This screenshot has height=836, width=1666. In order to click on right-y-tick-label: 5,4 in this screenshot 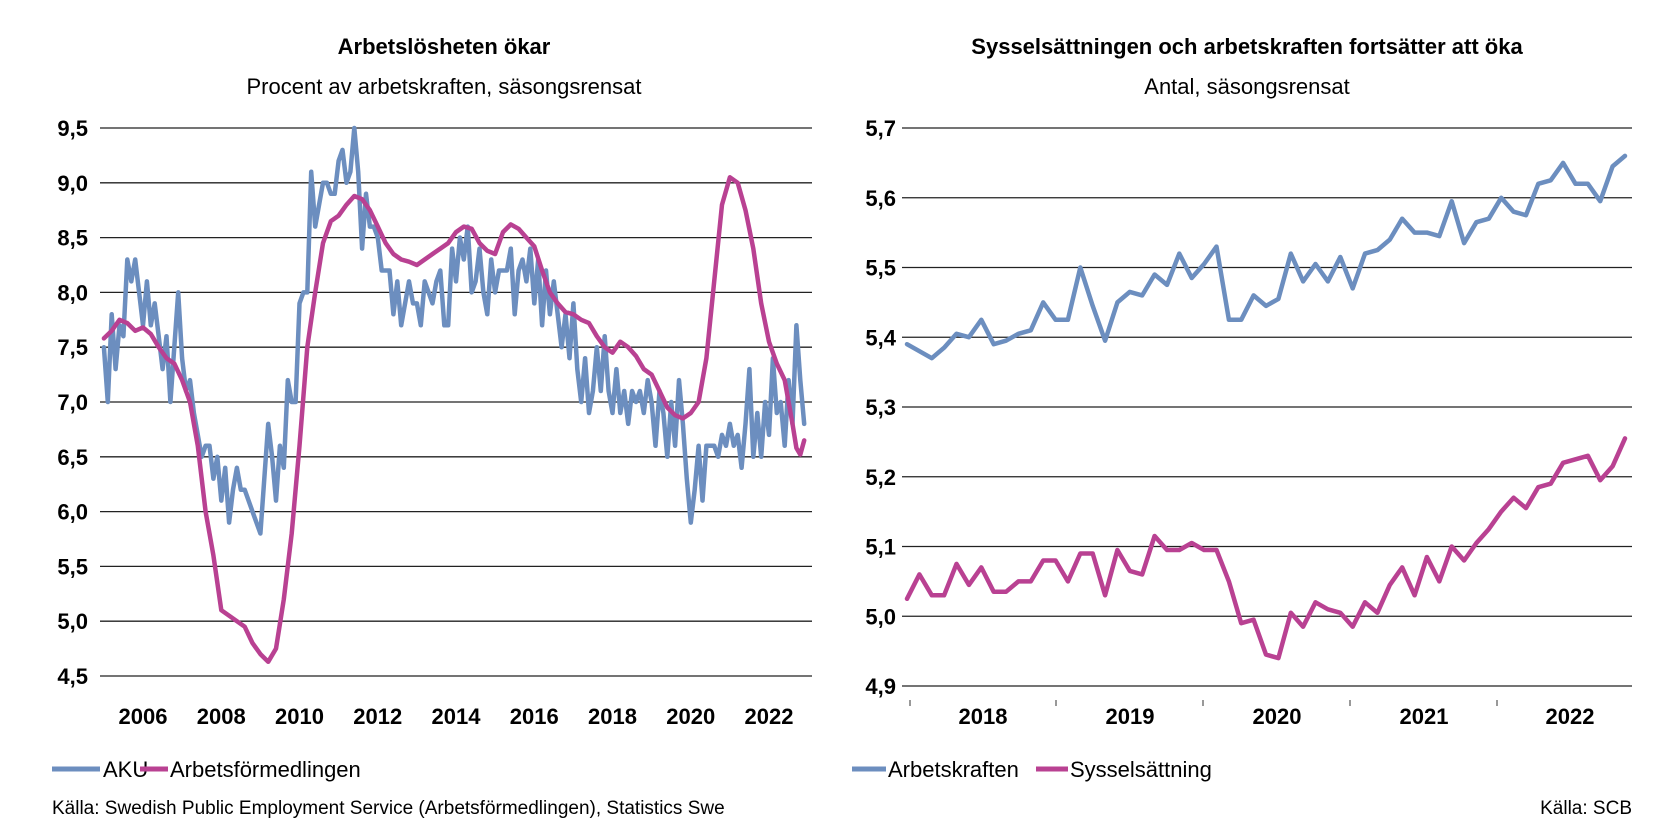, I will do `click(880, 337)`.